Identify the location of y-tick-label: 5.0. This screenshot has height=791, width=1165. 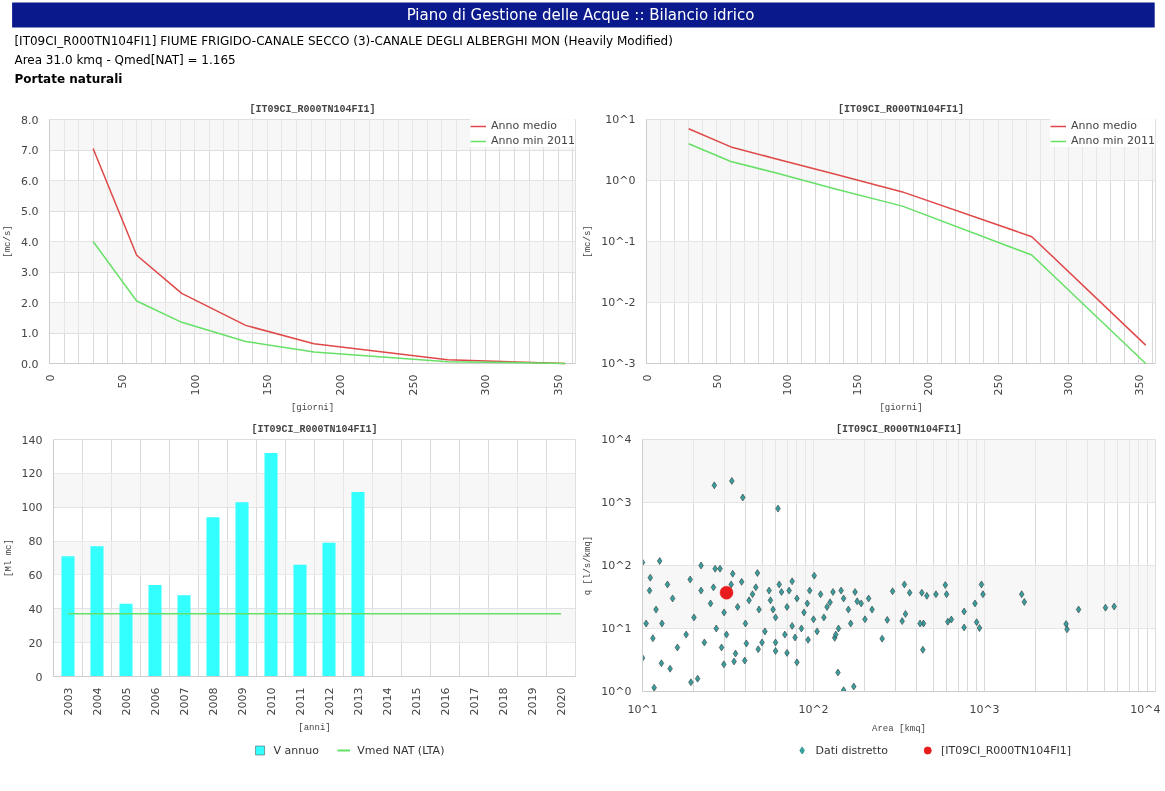
(30, 211).